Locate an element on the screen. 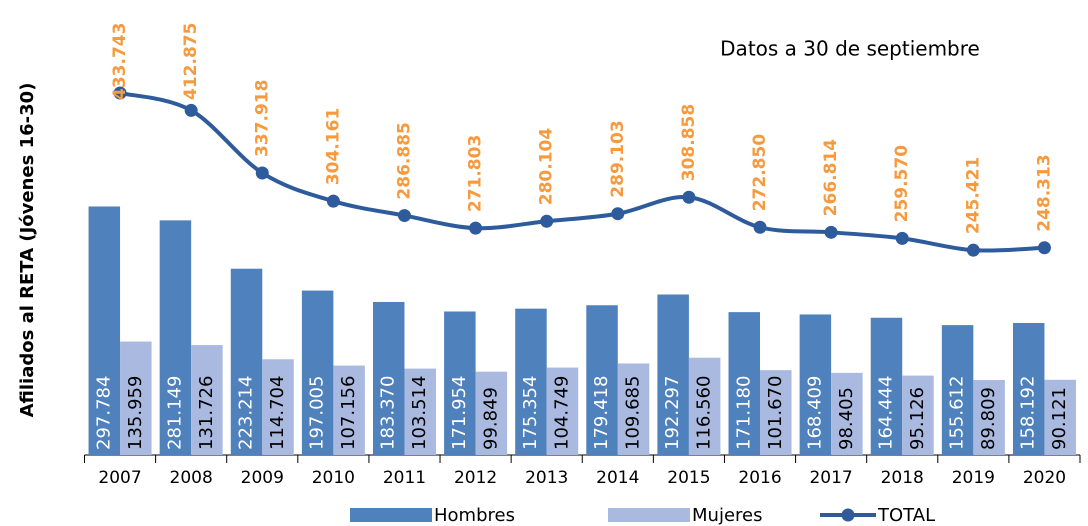 This screenshot has width=1088, height=526. bar-value-label: 171.180 is located at coordinates (743, 413).